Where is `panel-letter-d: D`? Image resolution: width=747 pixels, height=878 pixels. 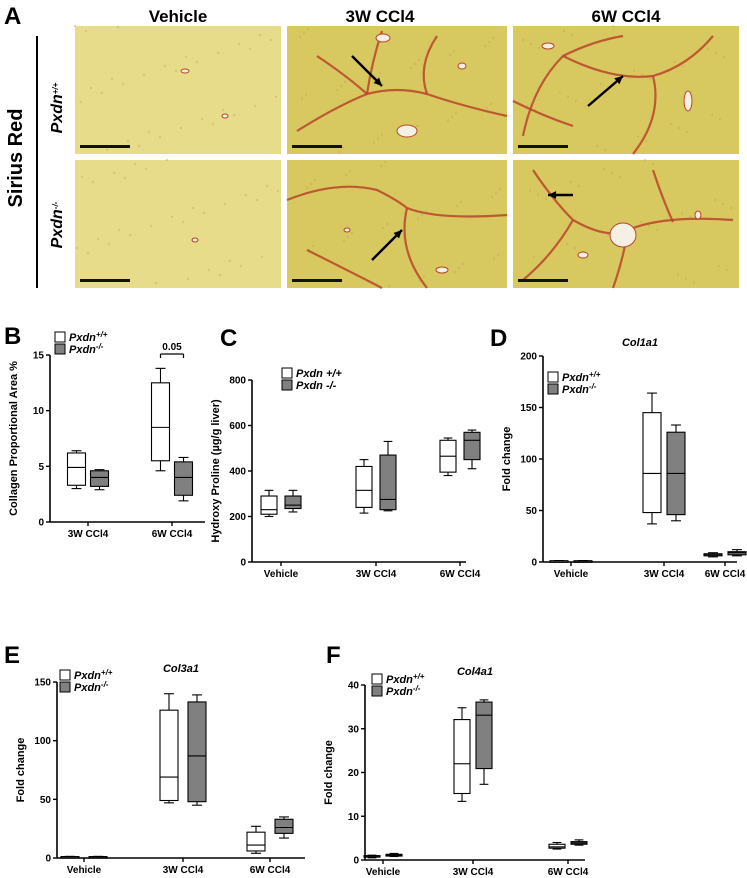 panel-letter-d: D is located at coordinates (498, 338).